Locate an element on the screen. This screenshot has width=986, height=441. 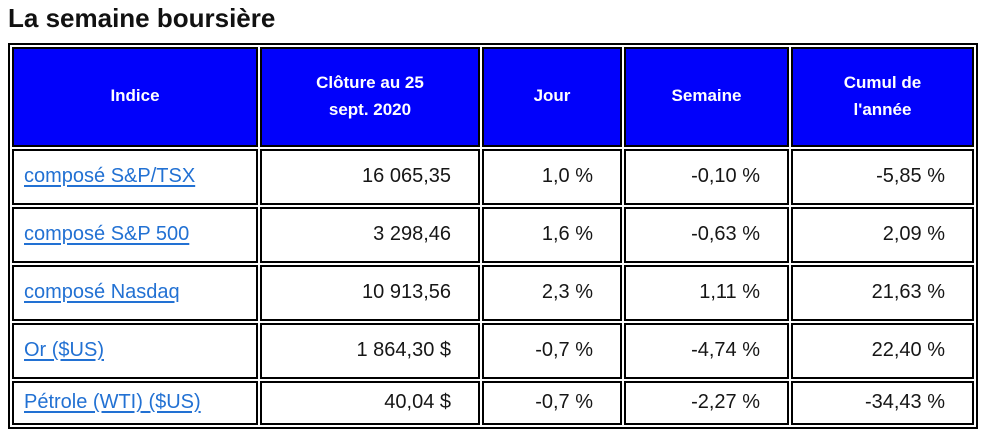
semaine-cell: -0,10 % is located at coordinates (706, 176).